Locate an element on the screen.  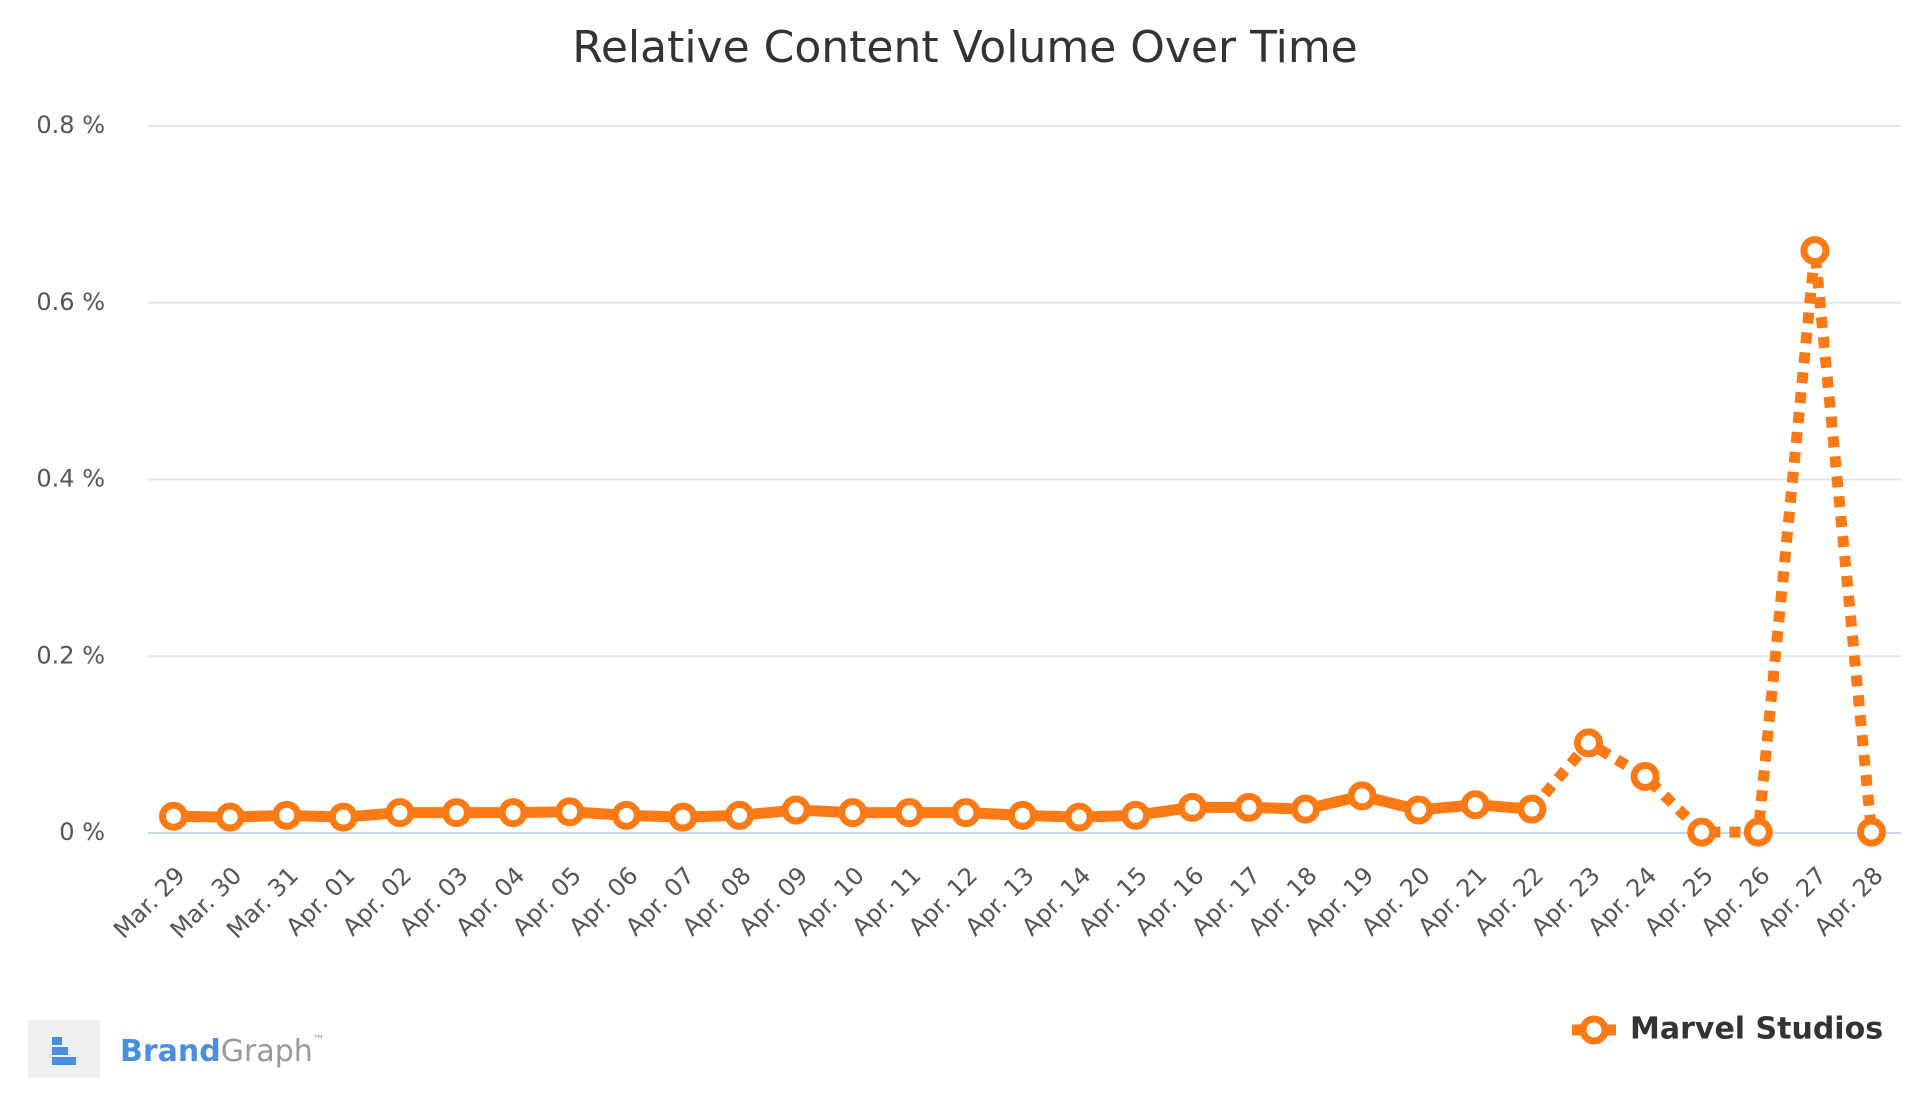
chart-title: Relative Content Volume Over Time is located at coordinates (965, 47).